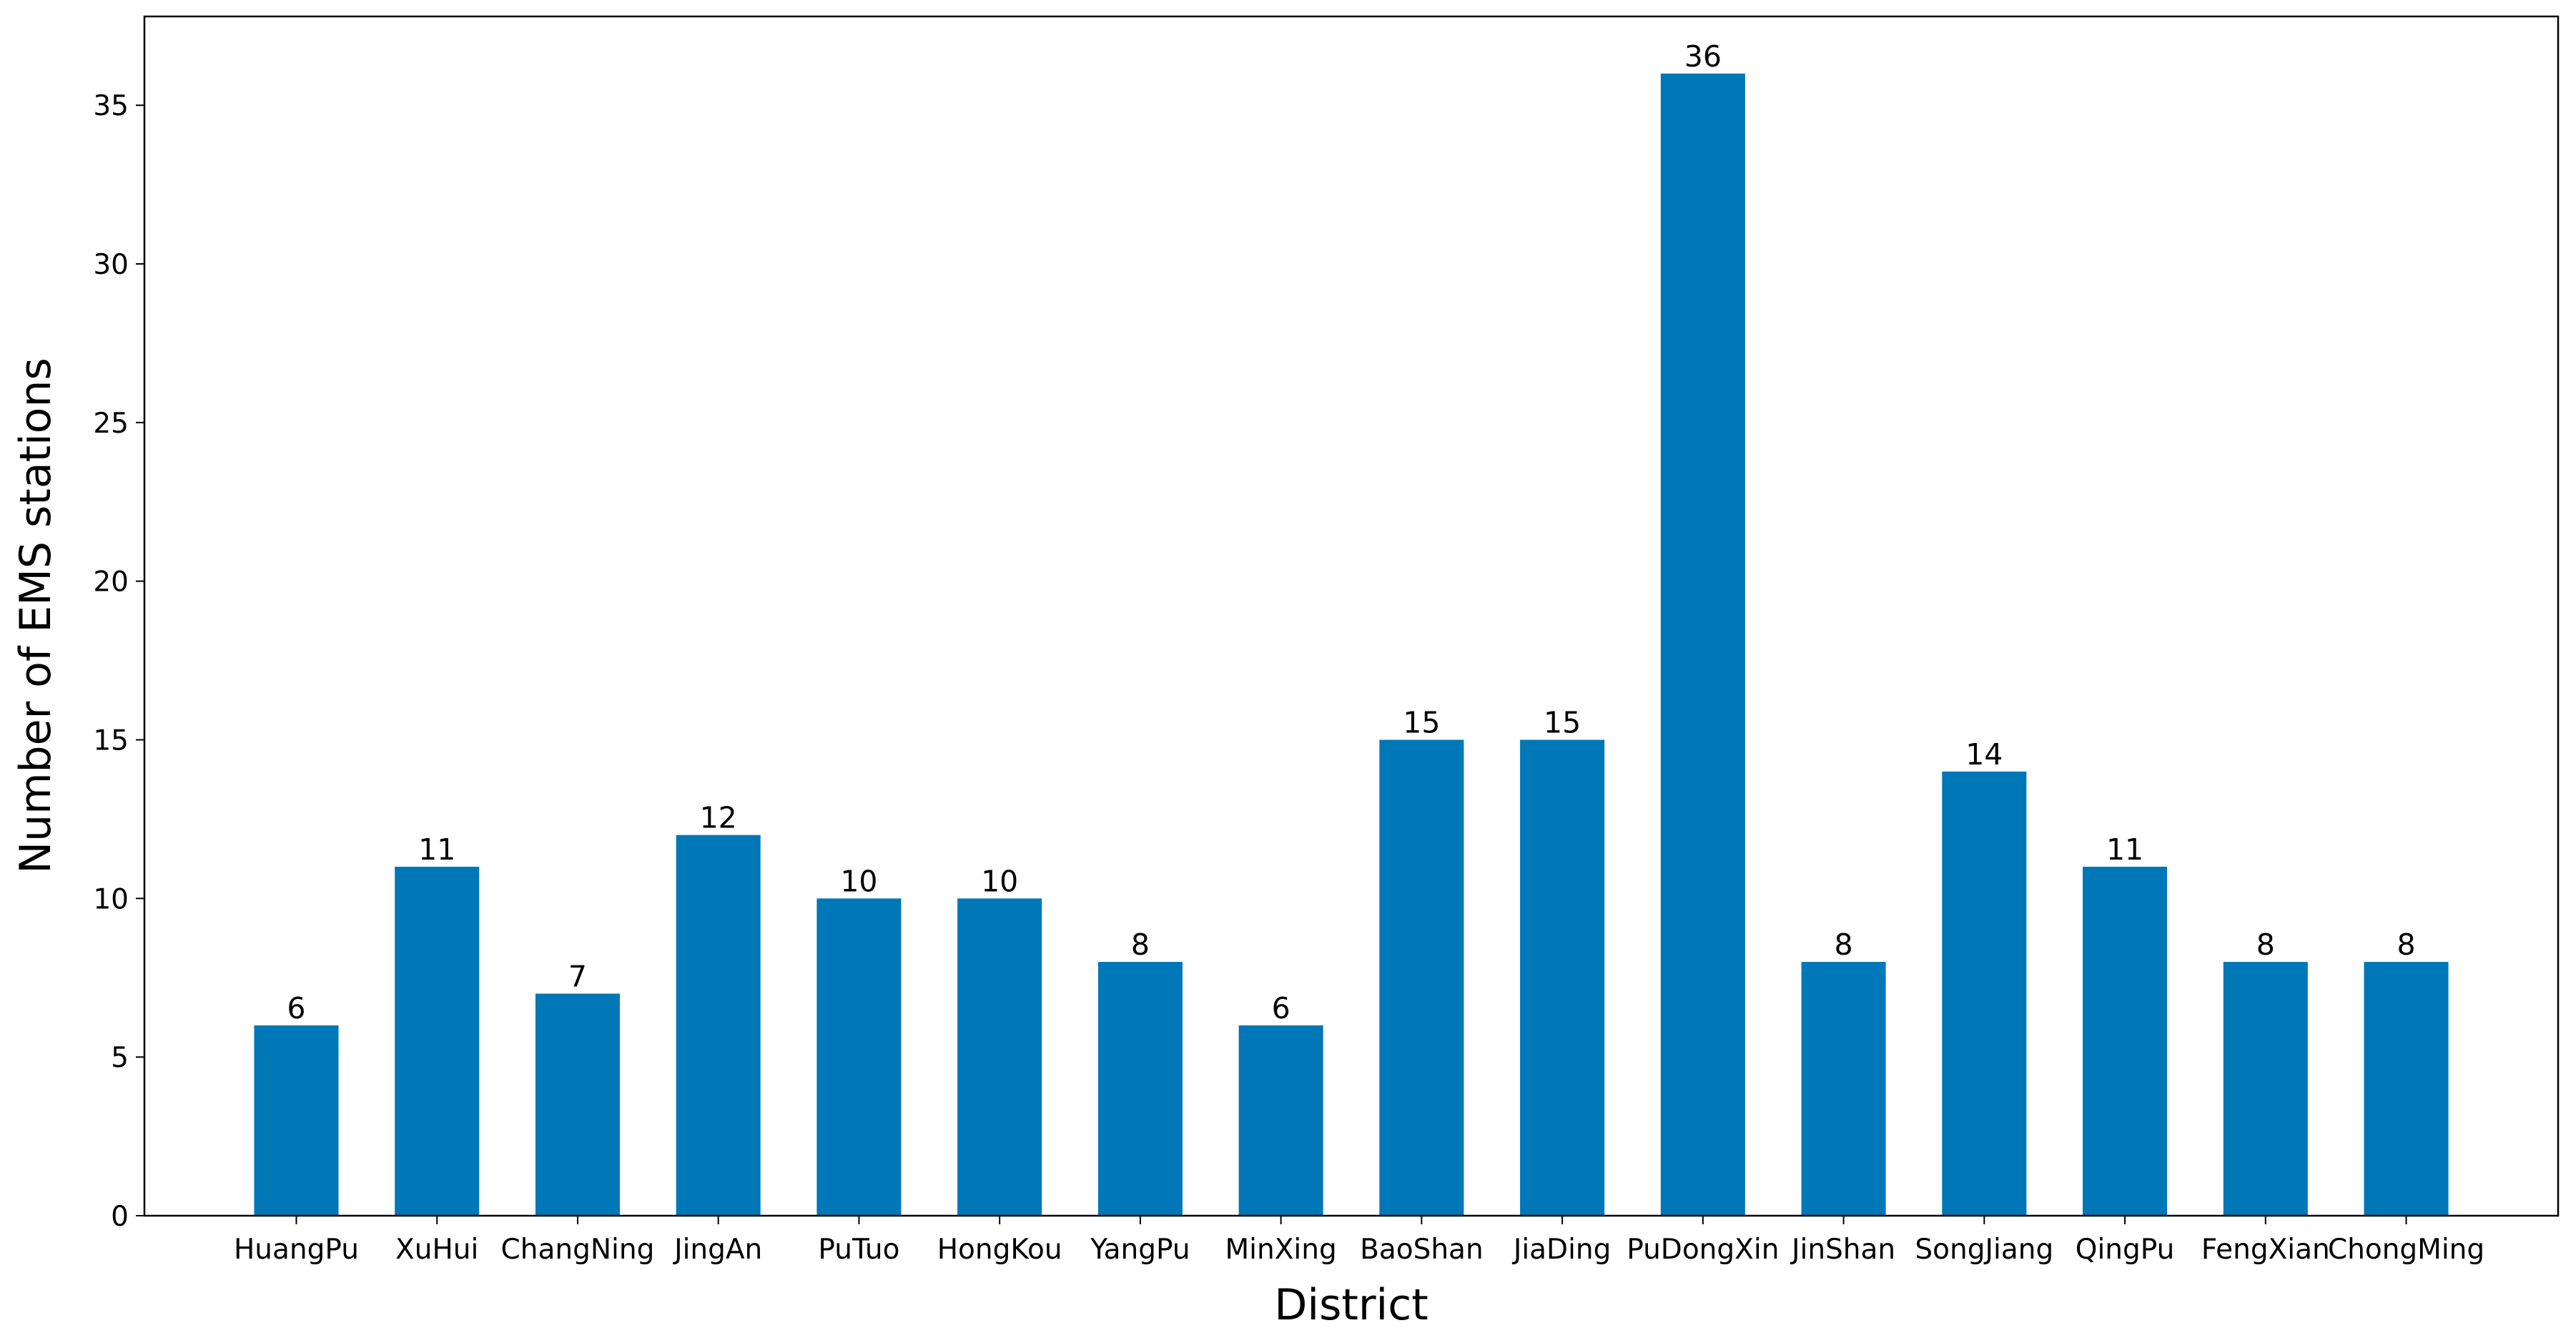  I want to click on y-tick-label: 0, so click(120, 1217).